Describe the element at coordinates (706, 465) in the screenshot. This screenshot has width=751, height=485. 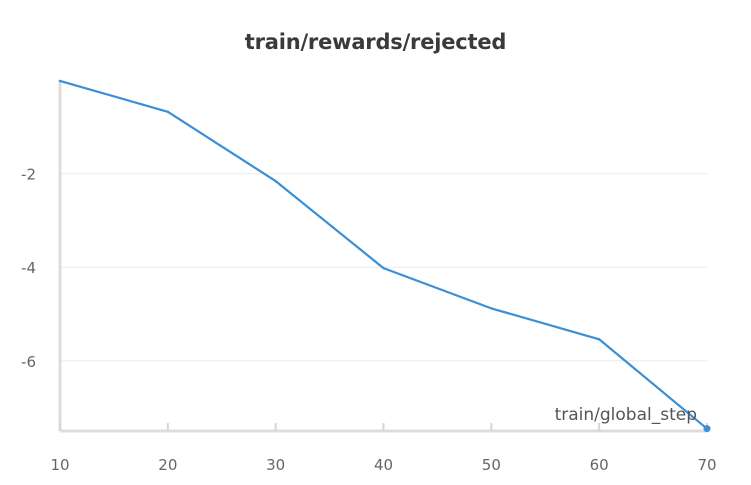
I see `x-tick-label: 70` at that location.